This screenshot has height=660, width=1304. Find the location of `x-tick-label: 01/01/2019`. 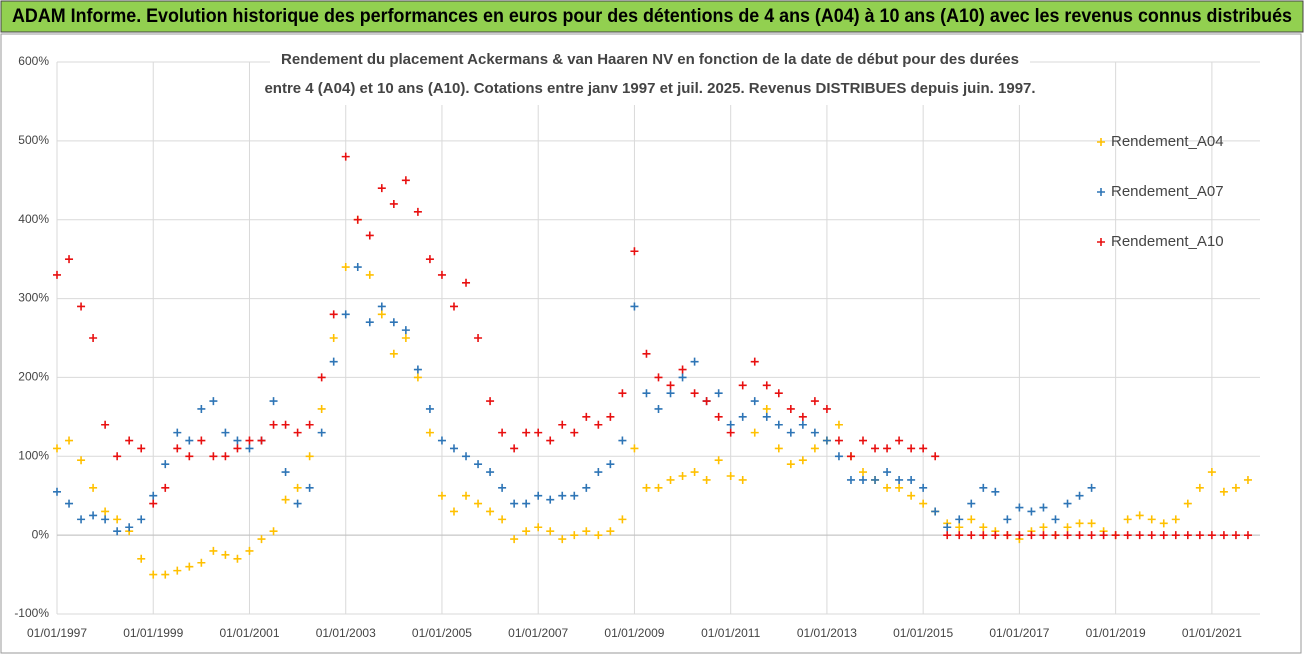

x-tick-label: 01/01/2019 is located at coordinates (1116, 633).